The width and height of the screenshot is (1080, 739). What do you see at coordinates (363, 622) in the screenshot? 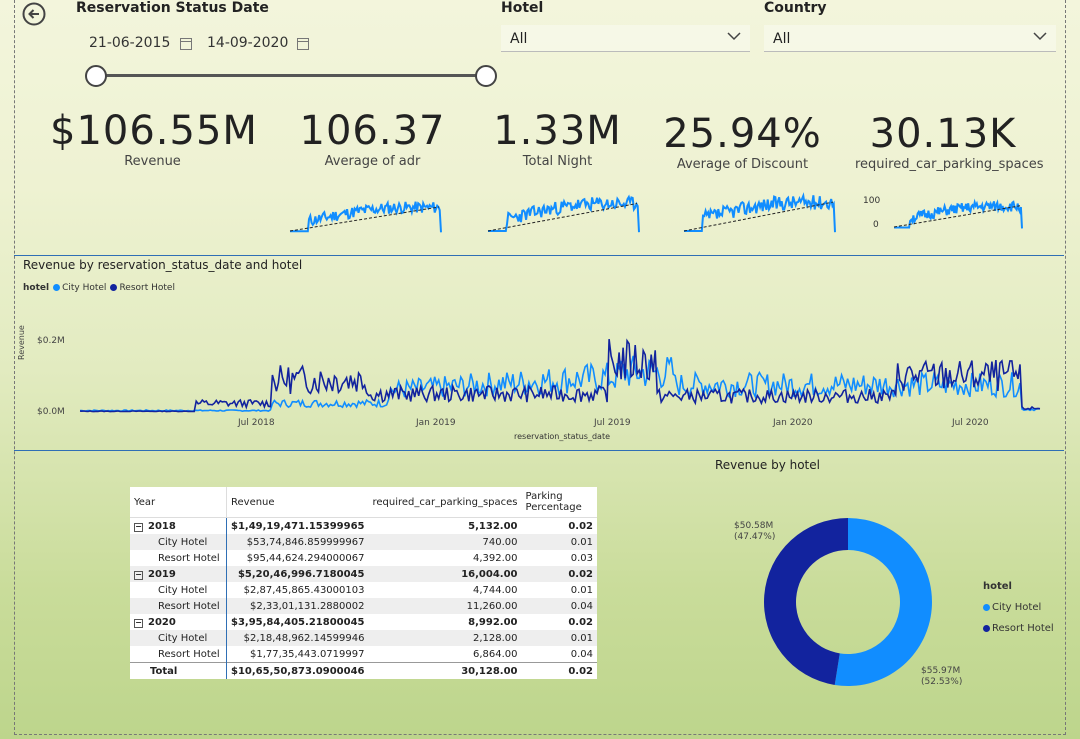
I see `table-row: −2020 $3,95,84,405.21800045 8,992.00 0.02` at bounding box center [363, 622].